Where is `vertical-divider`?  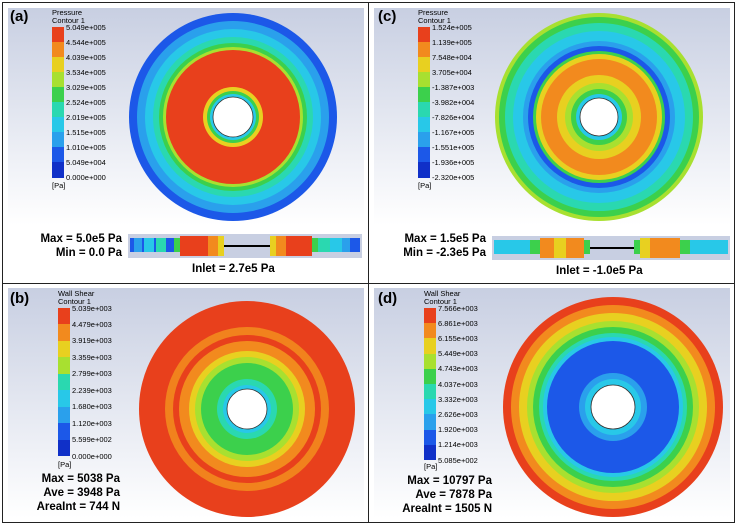
vertical-divider is located at coordinates (368, 262).